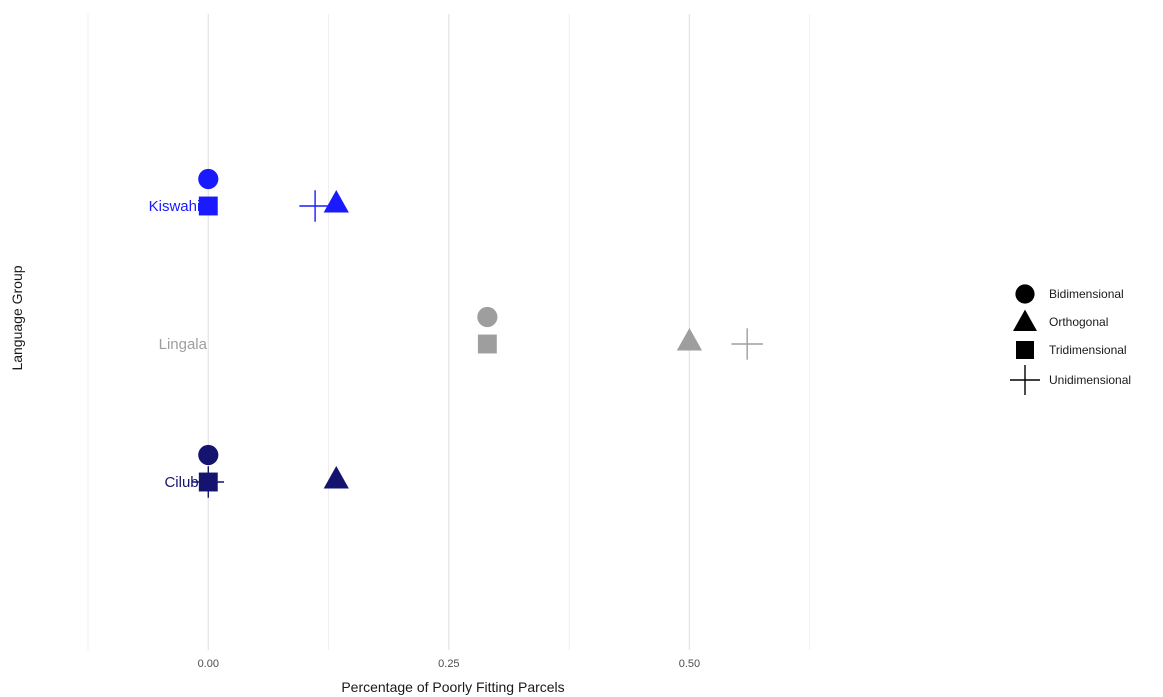 The width and height of the screenshot is (1163, 697). Describe the element at coordinates (183, 344) in the screenshot. I see `category-label-lingala: Lingala` at that location.